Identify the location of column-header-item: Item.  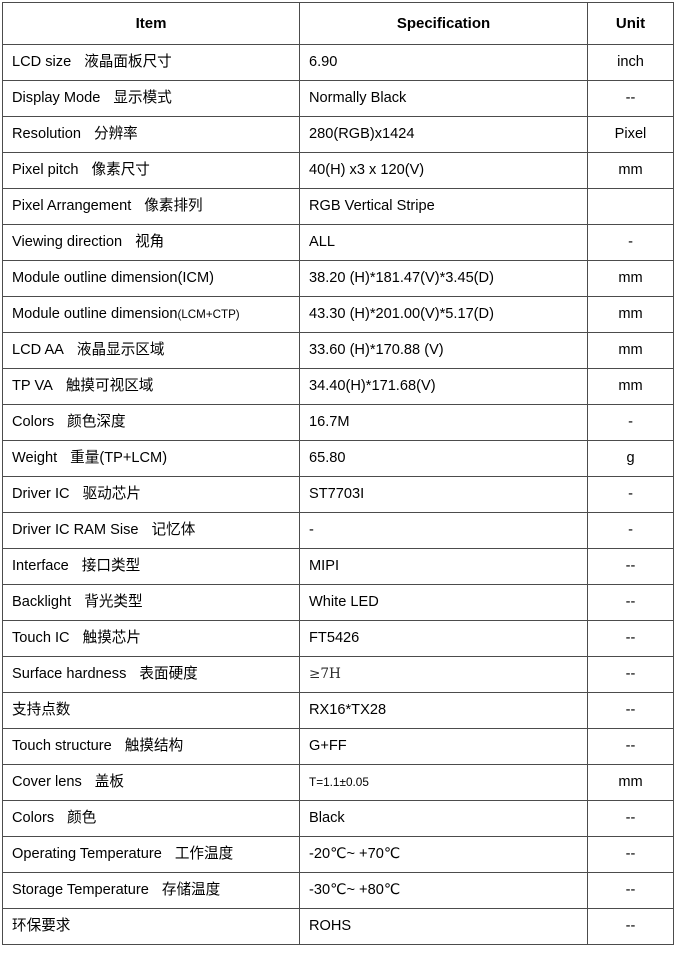
(151, 23).